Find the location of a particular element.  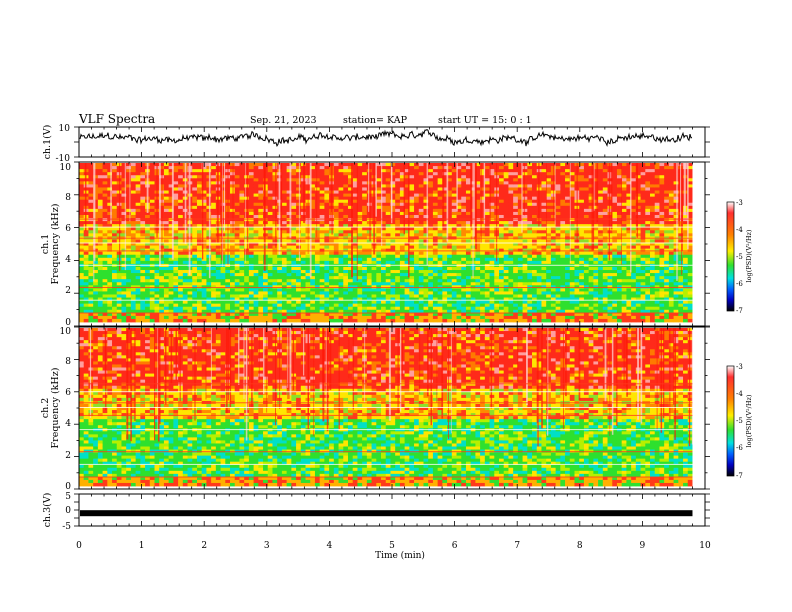

ch1-waveform-line is located at coordinates (386, 138).